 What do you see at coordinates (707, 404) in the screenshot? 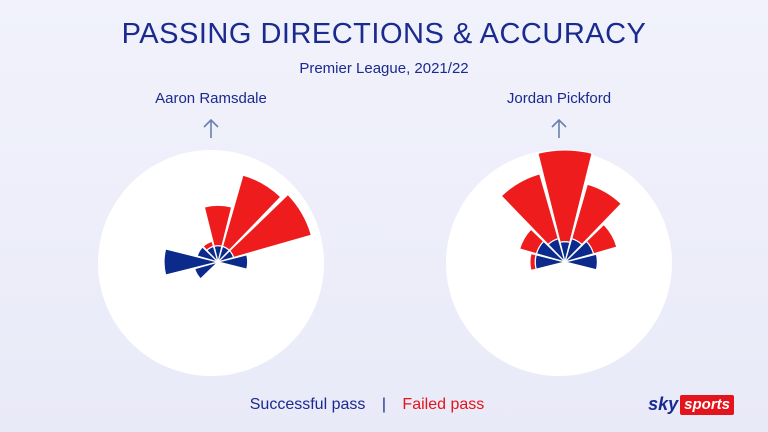
I see `logo-sports: sports` at bounding box center [707, 404].